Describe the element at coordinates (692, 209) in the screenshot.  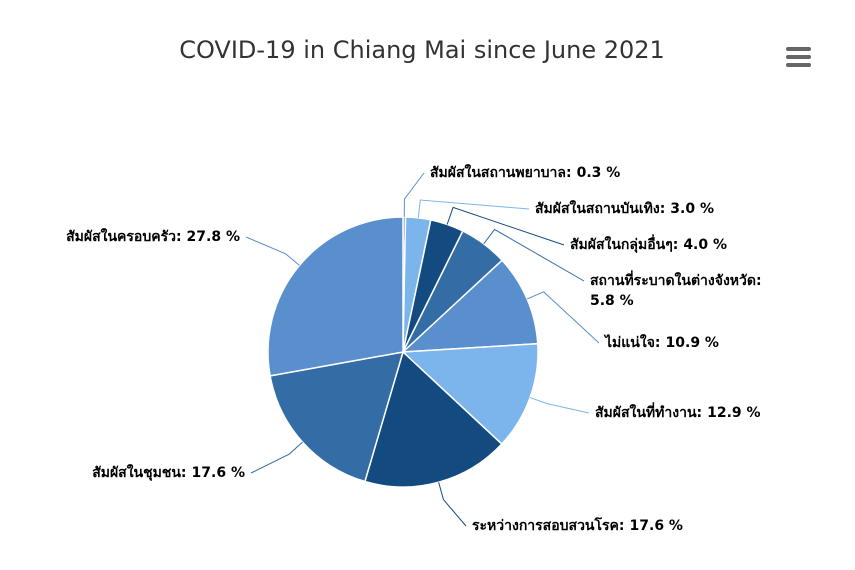
I see `label-value: 3.0 %` at that location.